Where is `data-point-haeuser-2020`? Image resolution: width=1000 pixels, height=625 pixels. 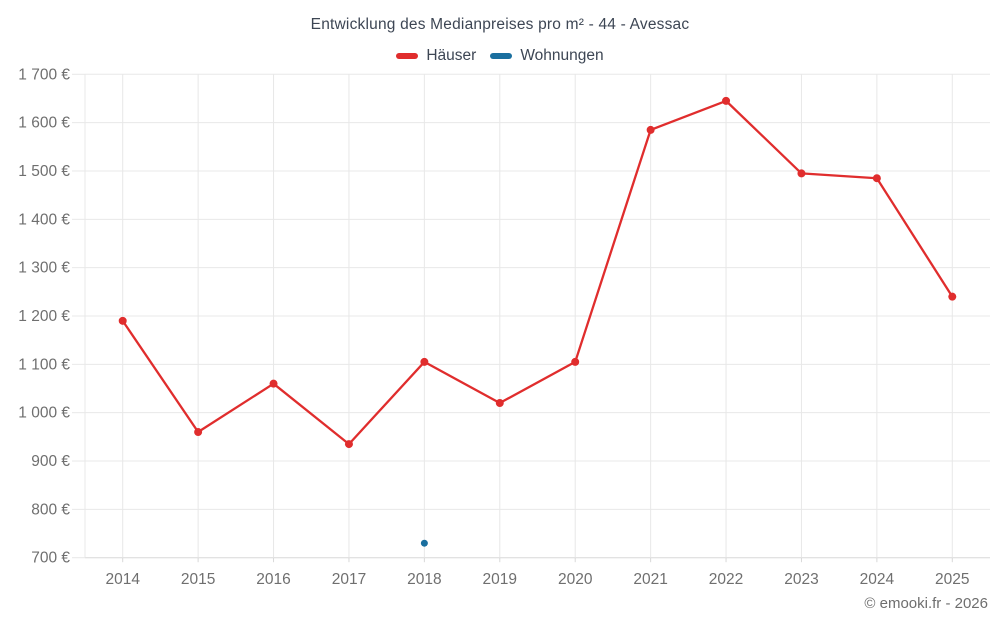
data-point-haeuser-2020 is located at coordinates (575, 361).